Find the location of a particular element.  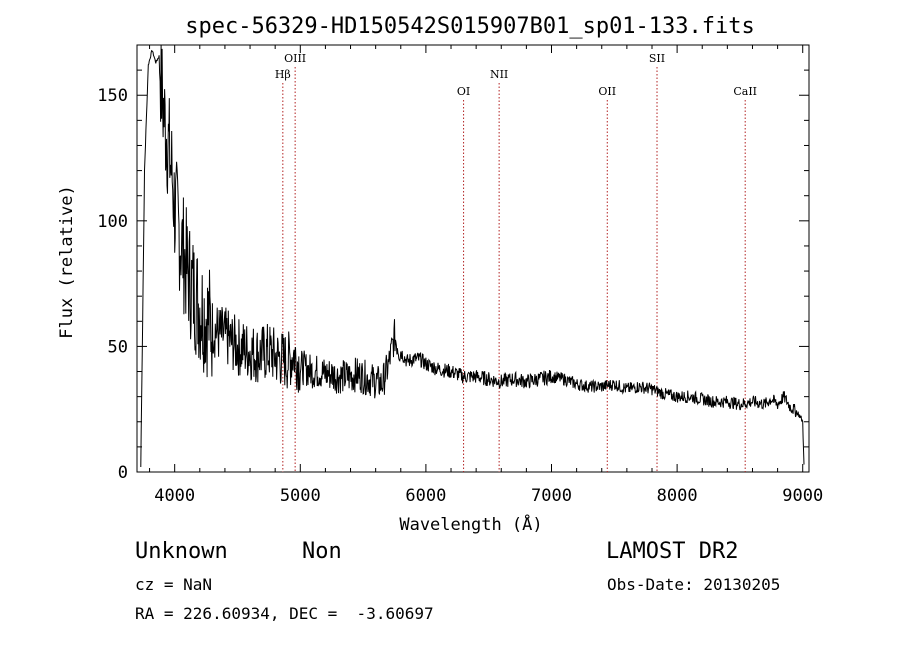

spectral-line-label: OIII is located at coordinates (295, 58).